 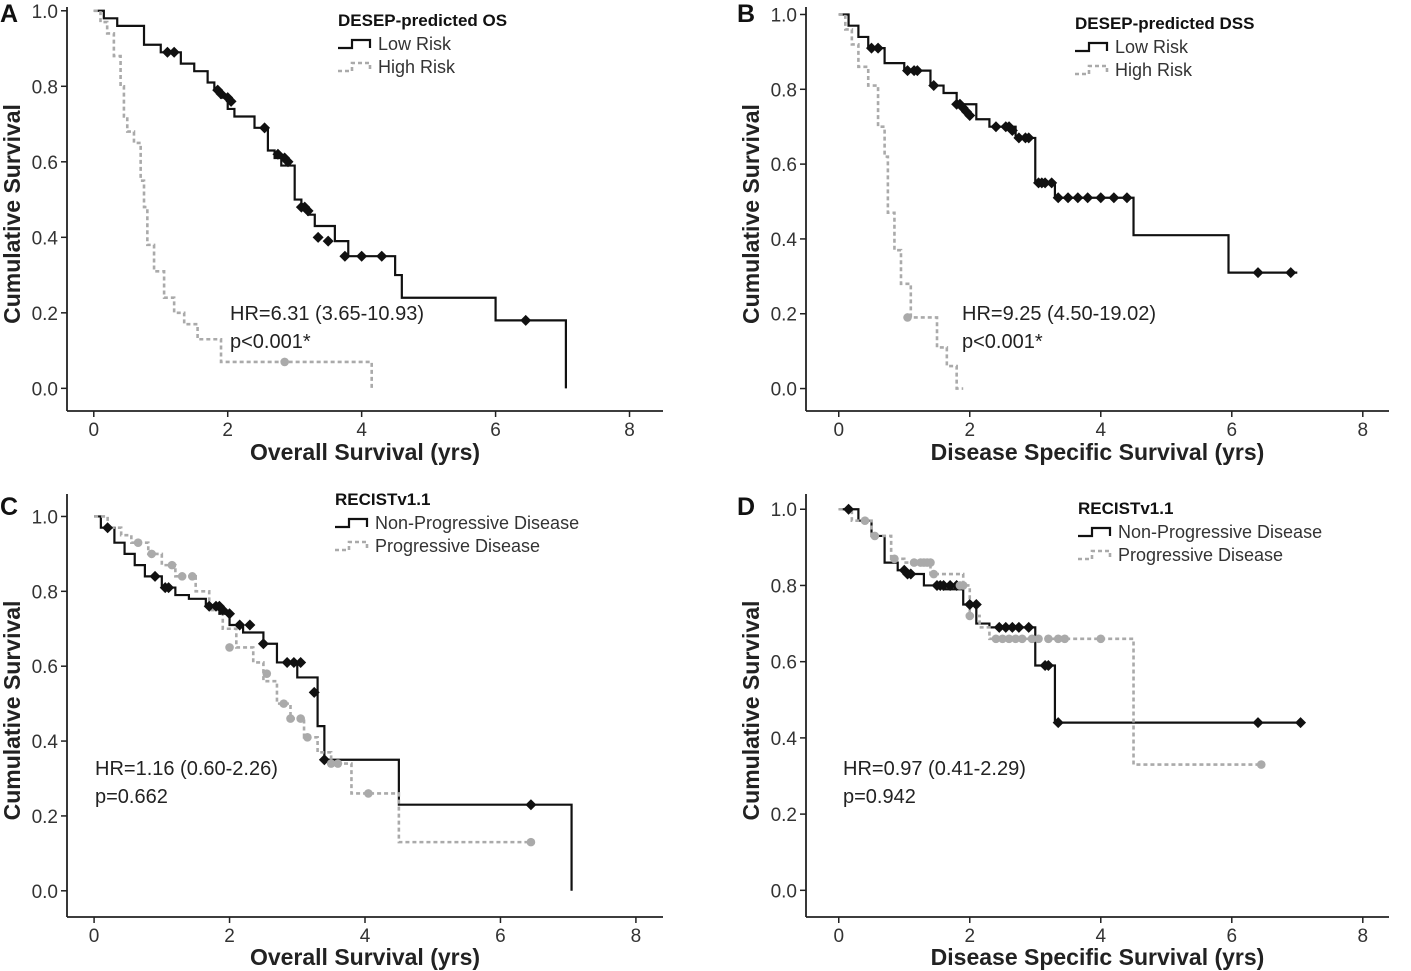 I want to click on legend-item: Low Risk, so click(x=1152, y=47).